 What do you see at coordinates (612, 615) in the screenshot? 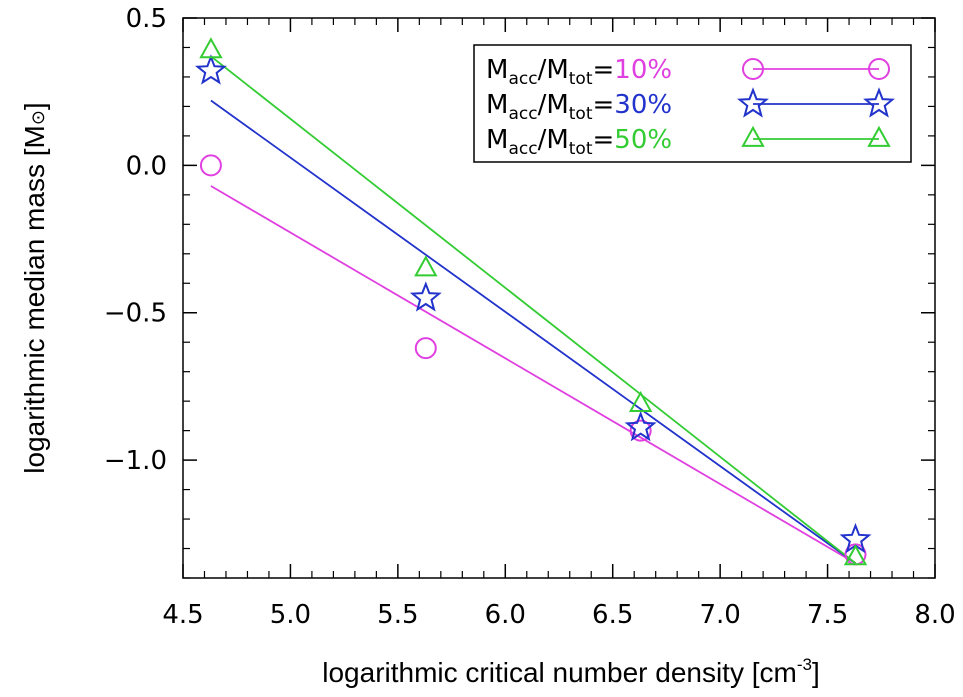
I see `x-tick-label: 6.5` at bounding box center [612, 615].